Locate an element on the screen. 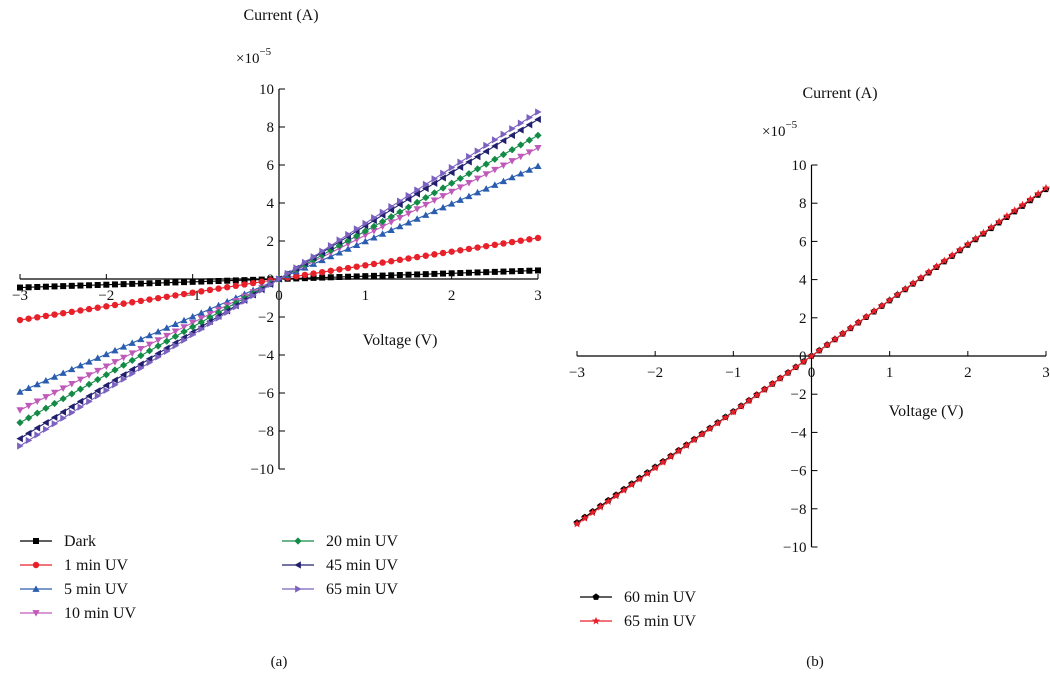 The height and width of the screenshot is (676, 1050). legend-entry: 60 min UV is located at coordinates (638, 597).